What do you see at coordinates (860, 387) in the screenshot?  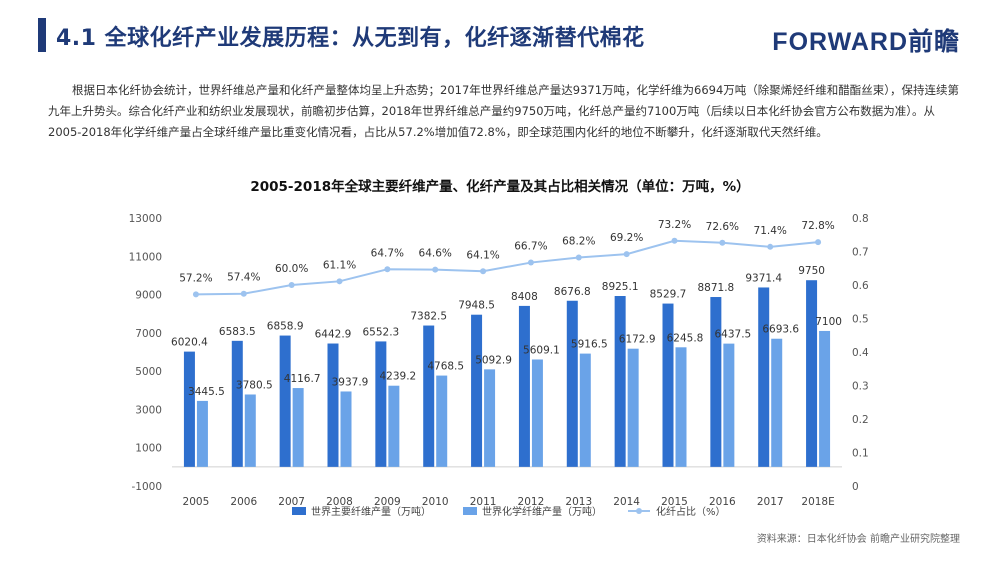 I see `y-right-tick-label: 0.3` at bounding box center [860, 387].